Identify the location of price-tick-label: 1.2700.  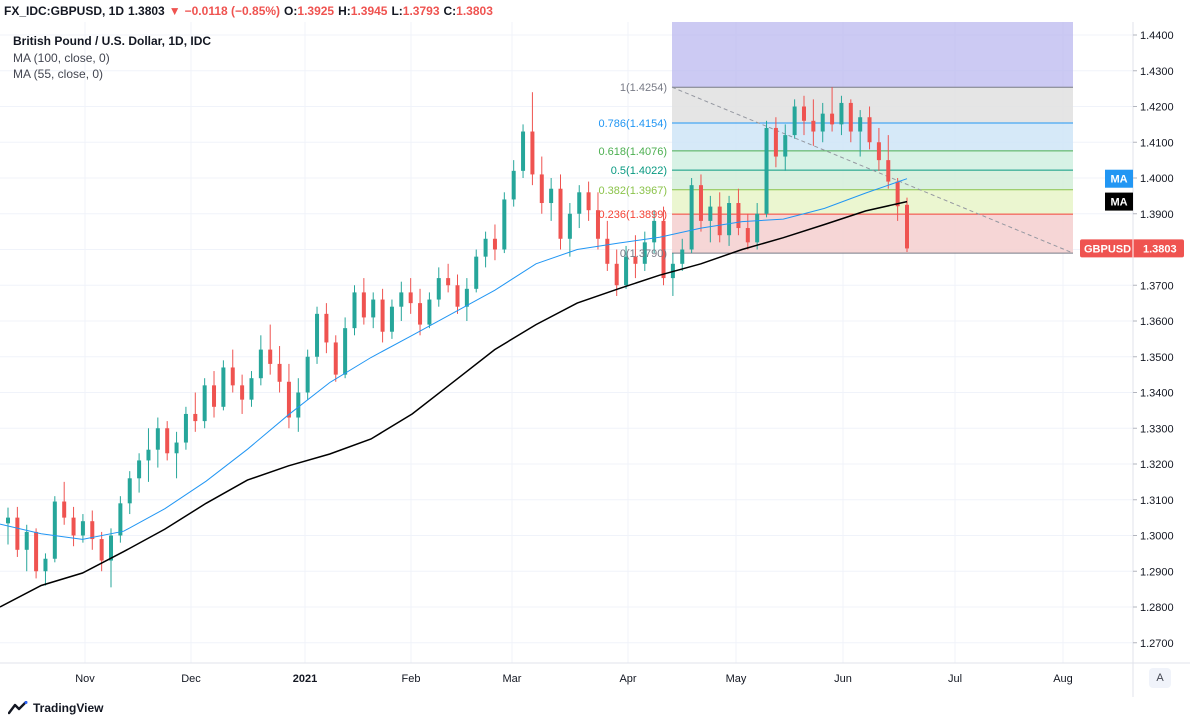
(1157, 644).